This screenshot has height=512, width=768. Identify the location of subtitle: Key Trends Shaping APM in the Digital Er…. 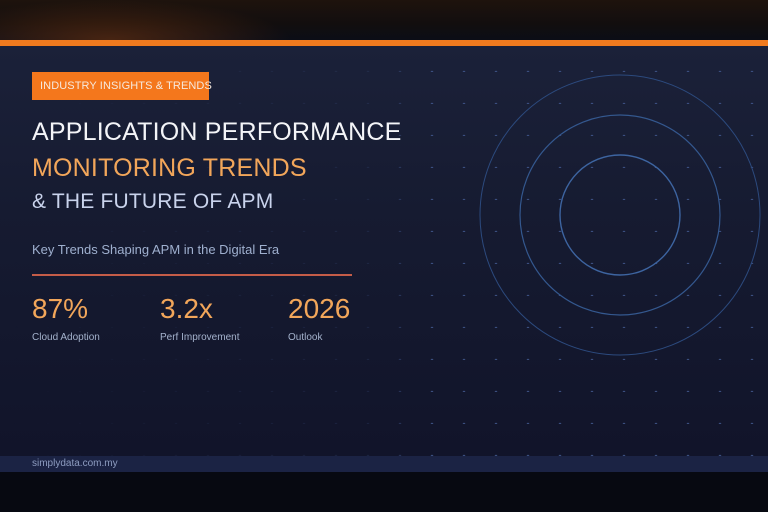
(156, 249).